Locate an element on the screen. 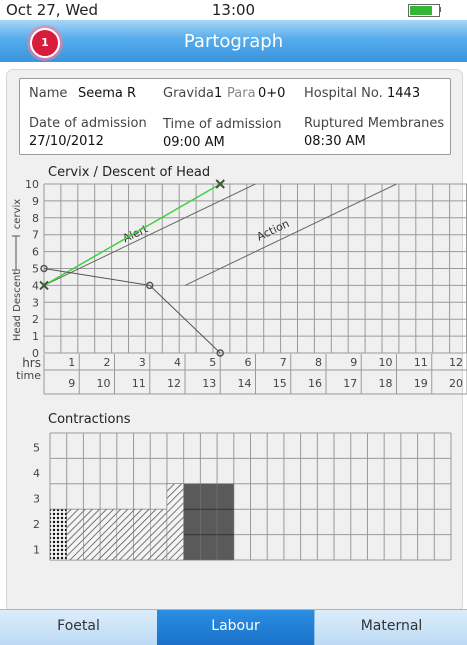 The height and width of the screenshot is (645, 467). para-value: 0+0 is located at coordinates (272, 93).